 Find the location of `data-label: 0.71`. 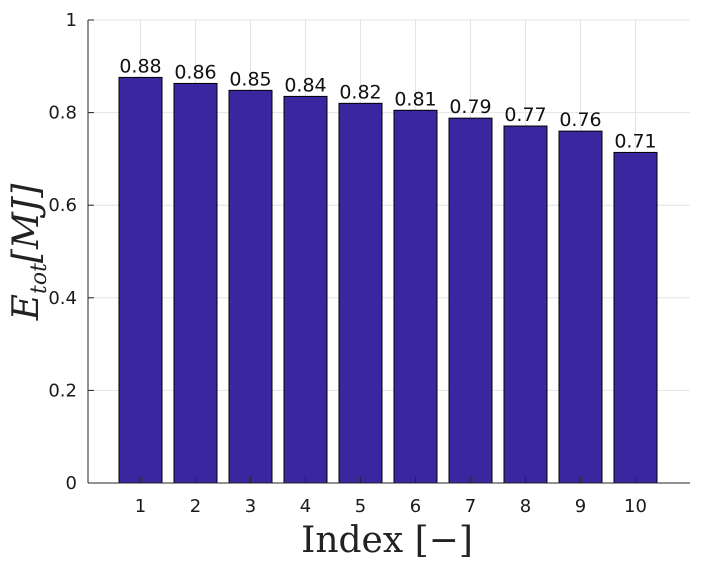

data-label: 0.71 is located at coordinates (635, 141).